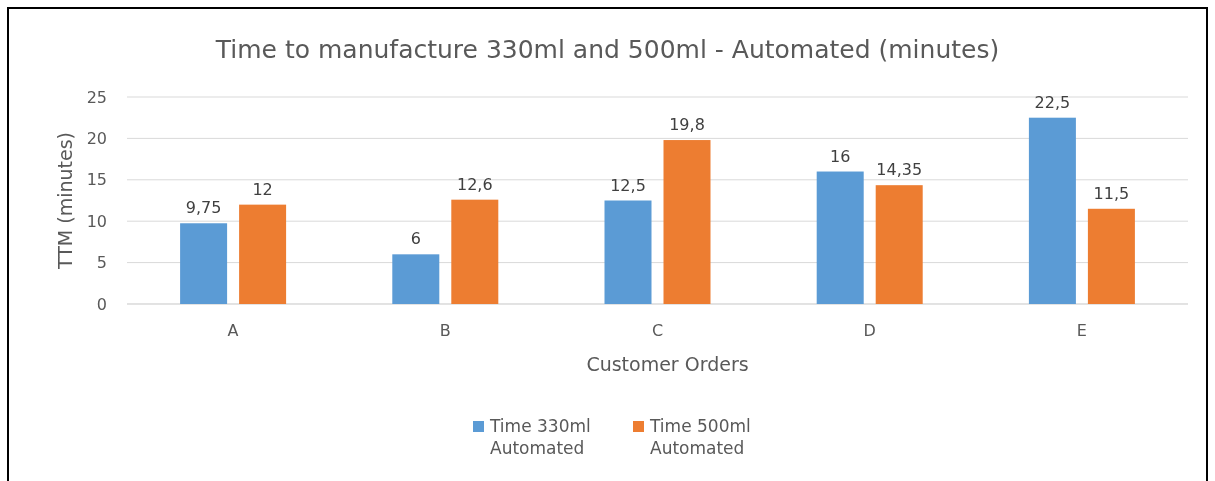 The height and width of the screenshot is (481, 1215). What do you see at coordinates (65, 201) in the screenshot?
I see `y-axis-title: TTM (minutes)` at bounding box center [65, 201].